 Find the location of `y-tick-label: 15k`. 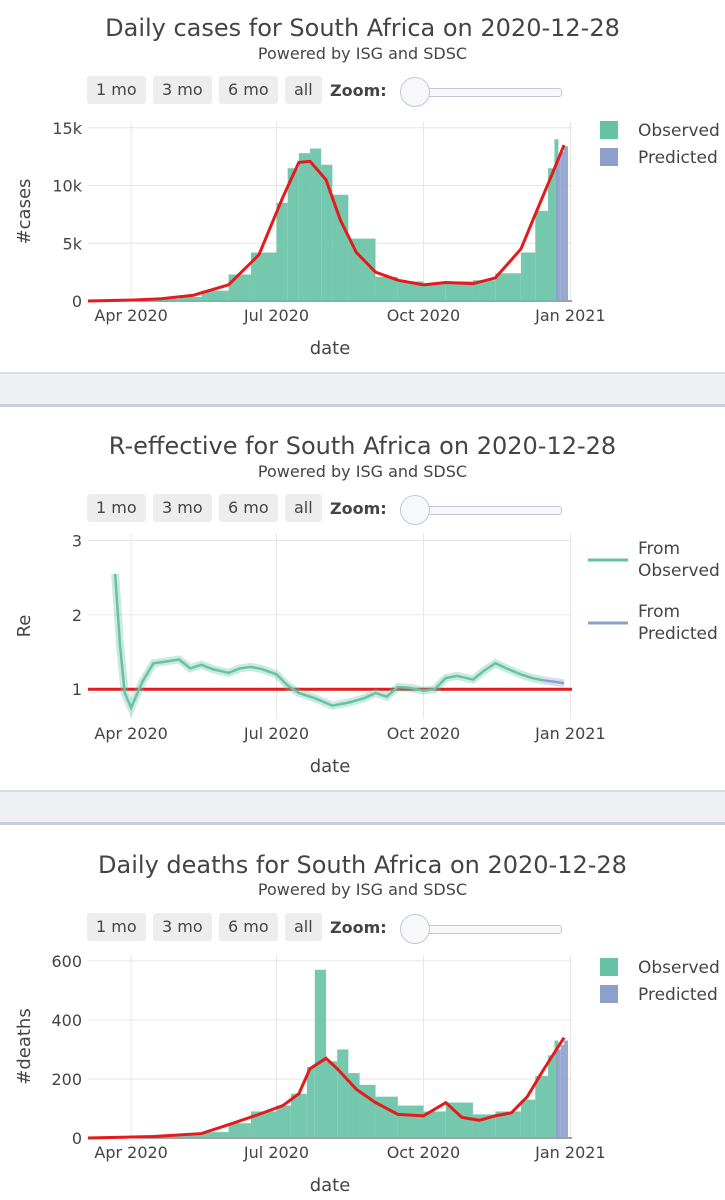

y-tick-label: 15k is located at coordinates (67, 128).